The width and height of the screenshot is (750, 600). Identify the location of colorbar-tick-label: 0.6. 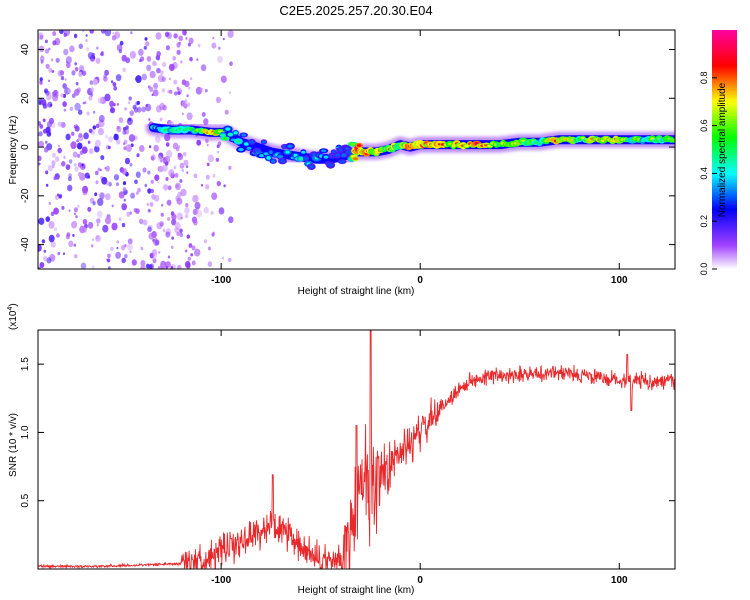
(704, 125).